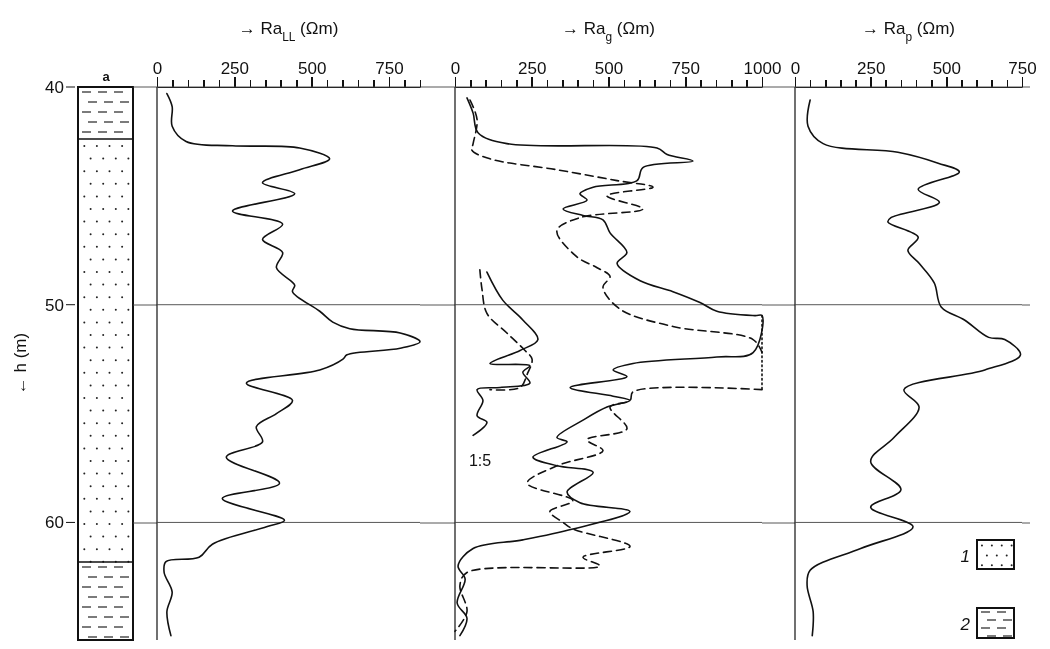  What do you see at coordinates (54, 87) in the screenshot?
I see `y-tick-label: 40` at bounding box center [54, 87].